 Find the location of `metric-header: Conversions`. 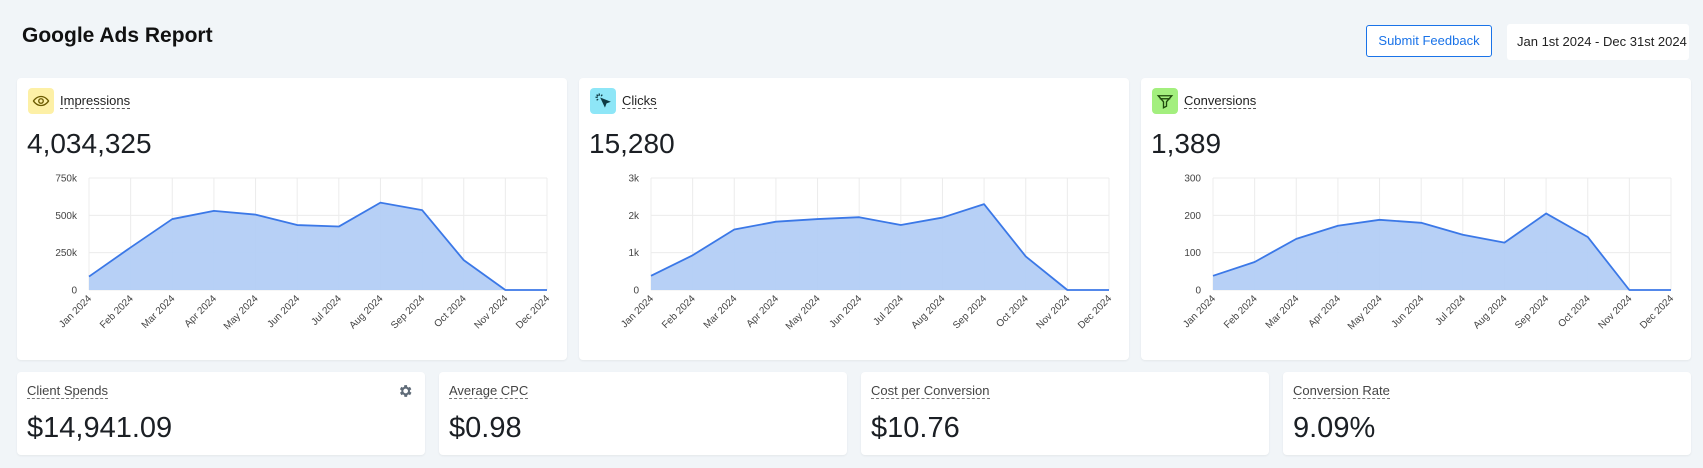

metric-header: Conversions is located at coordinates (1204, 101).